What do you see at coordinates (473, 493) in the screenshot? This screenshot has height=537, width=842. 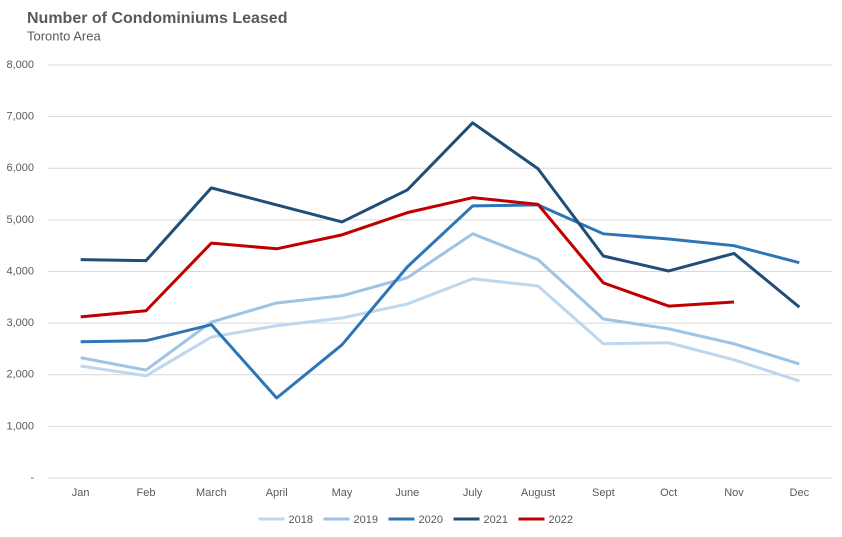 I see `x-tick-label: July` at bounding box center [473, 493].